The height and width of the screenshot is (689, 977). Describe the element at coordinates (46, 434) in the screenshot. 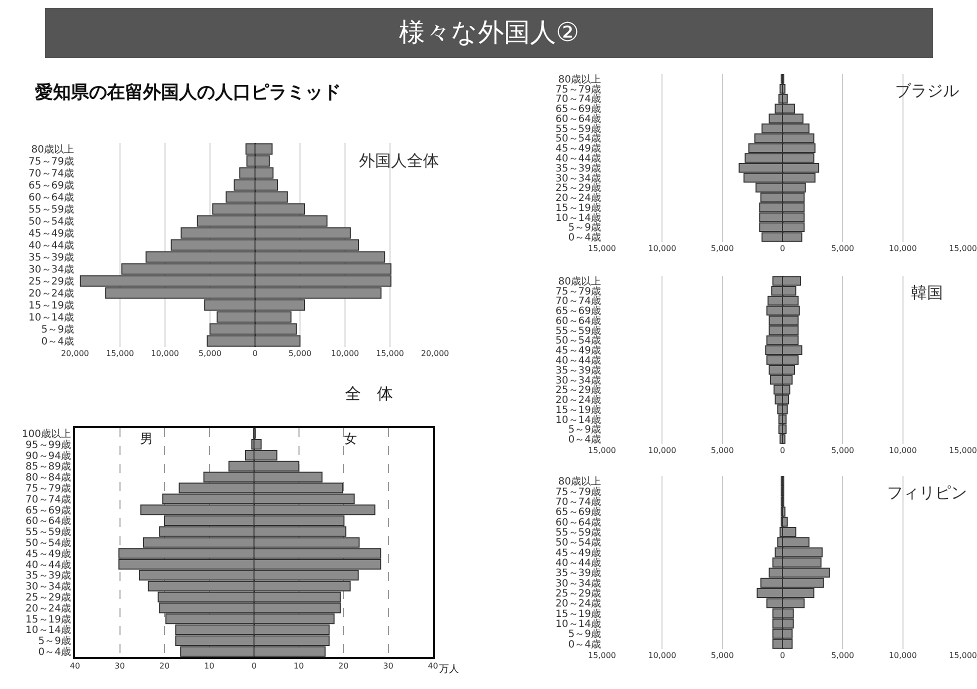

I see `y-tick-label: 100歳以上` at that location.